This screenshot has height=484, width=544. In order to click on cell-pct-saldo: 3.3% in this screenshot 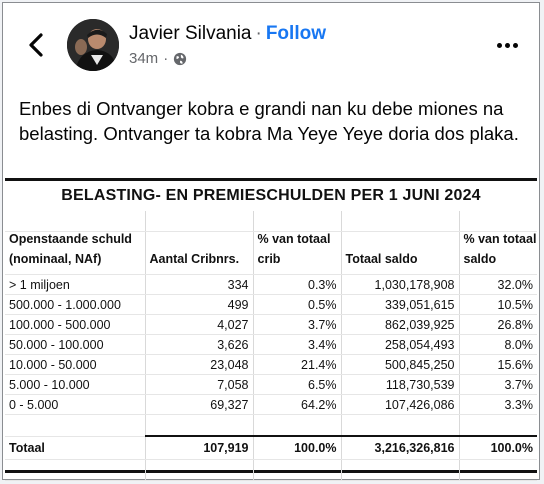, I will do `click(498, 404)`.